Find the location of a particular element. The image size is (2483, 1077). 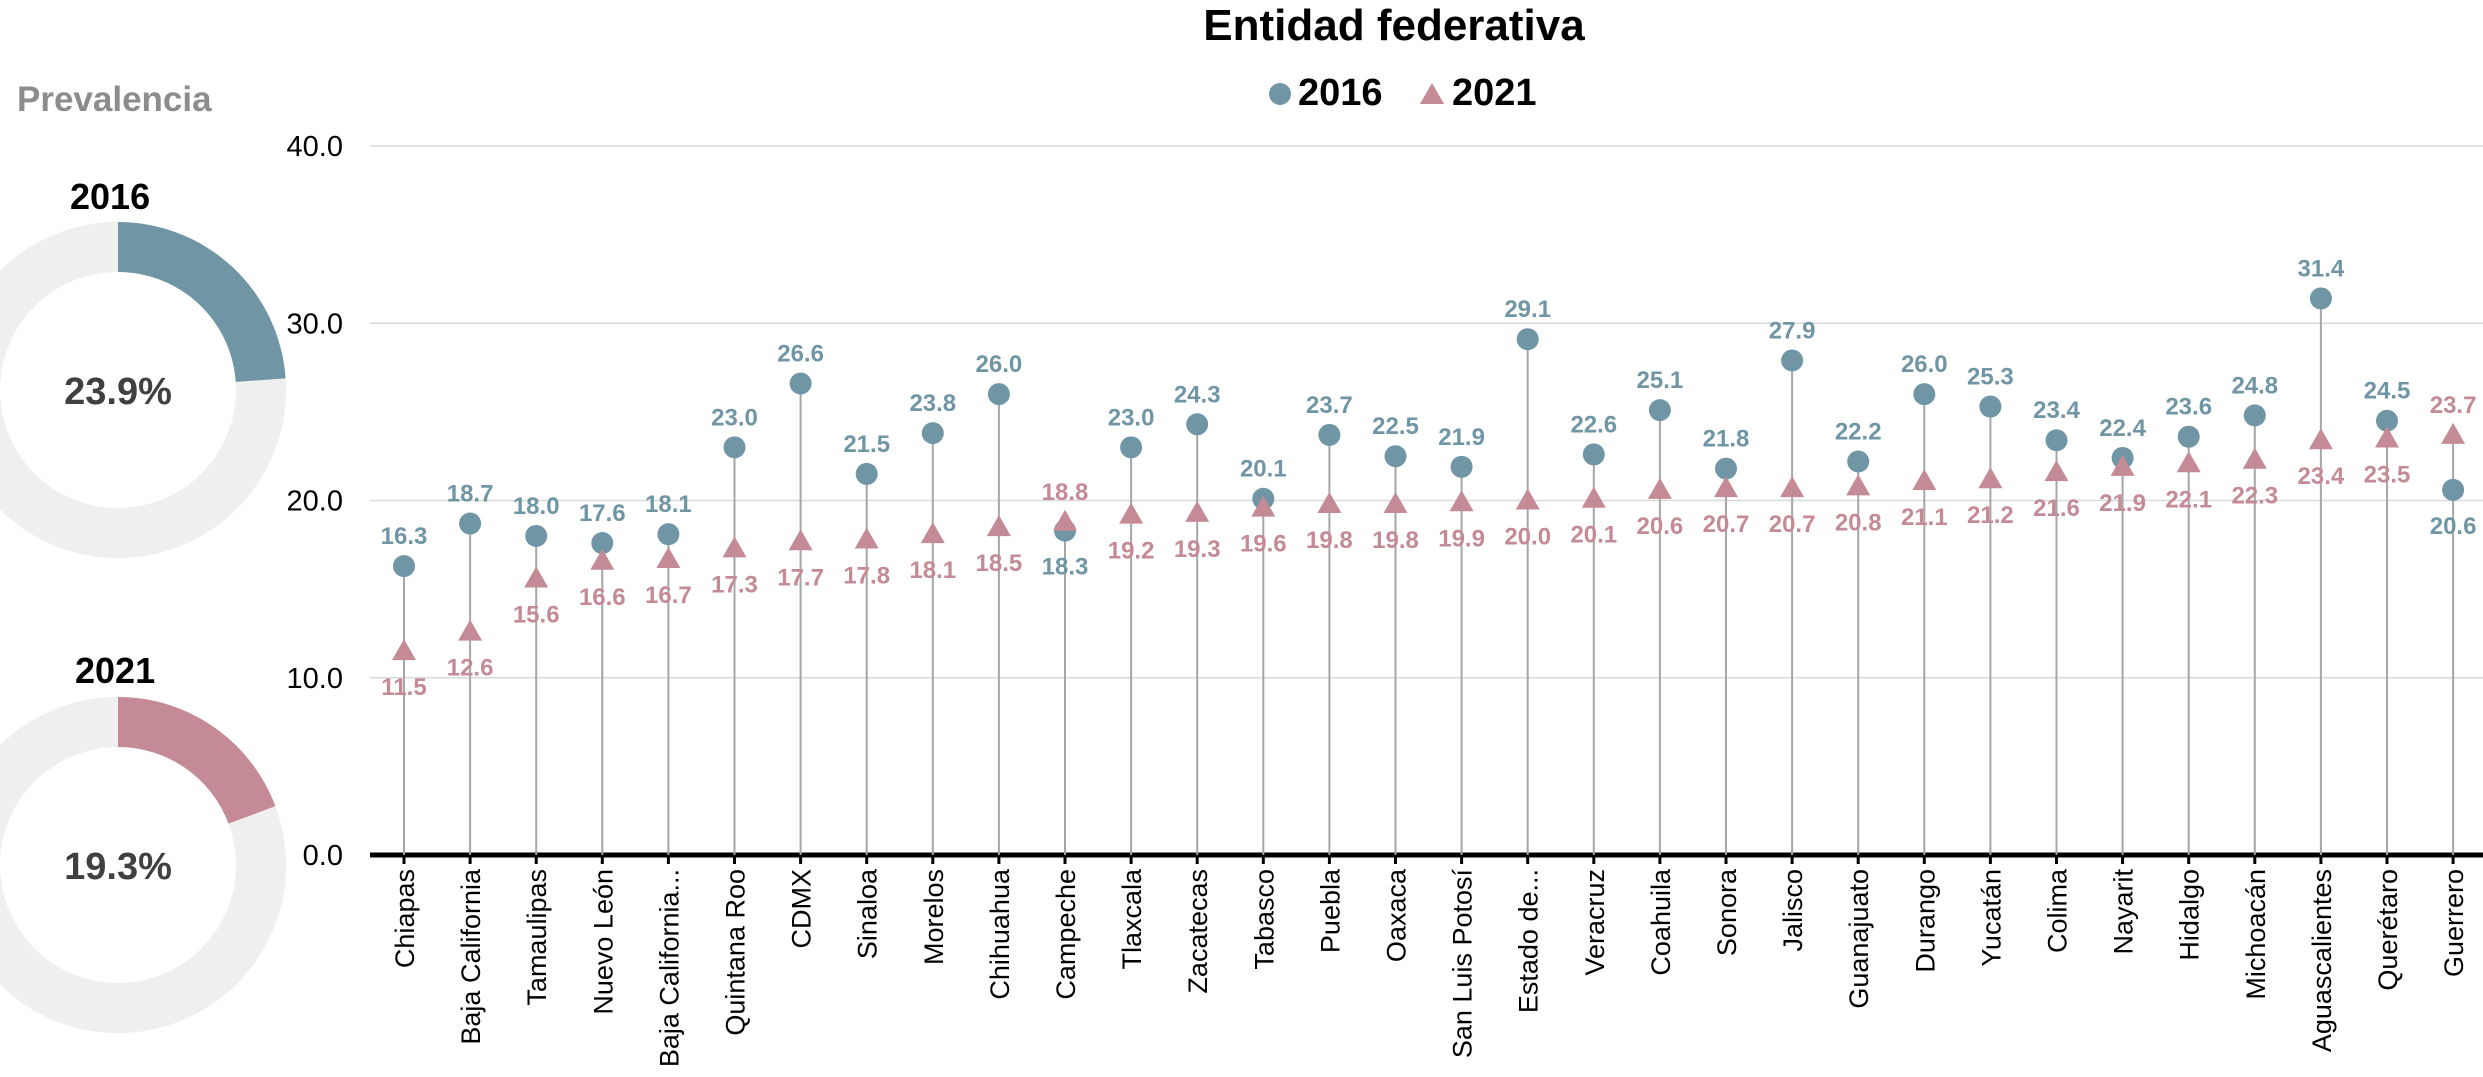

data-label-2016: 16.3 is located at coordinates (404, 536).